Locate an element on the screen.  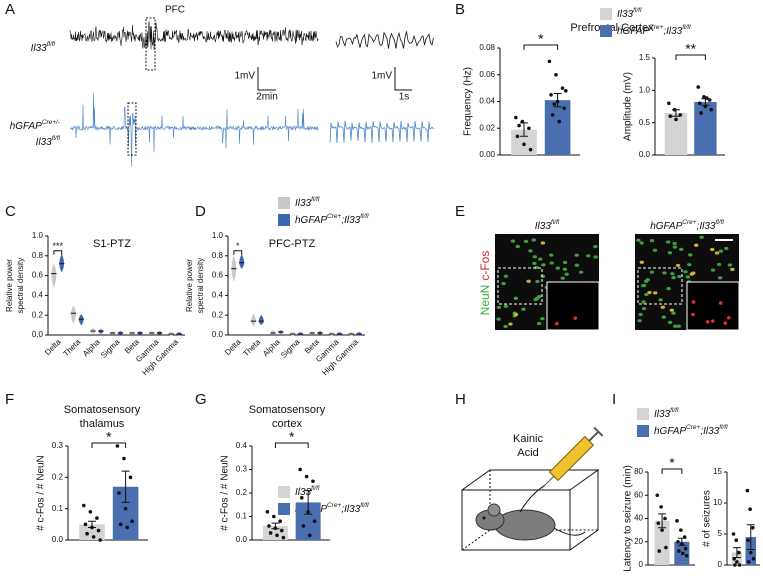
y-tick-label: 0.0 is located at coordinates (242, 539).